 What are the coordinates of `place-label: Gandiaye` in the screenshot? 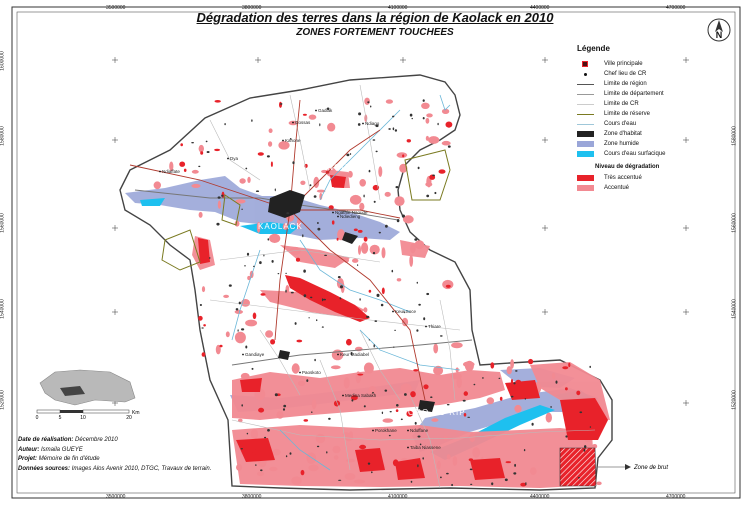 It's located at (255, 354).